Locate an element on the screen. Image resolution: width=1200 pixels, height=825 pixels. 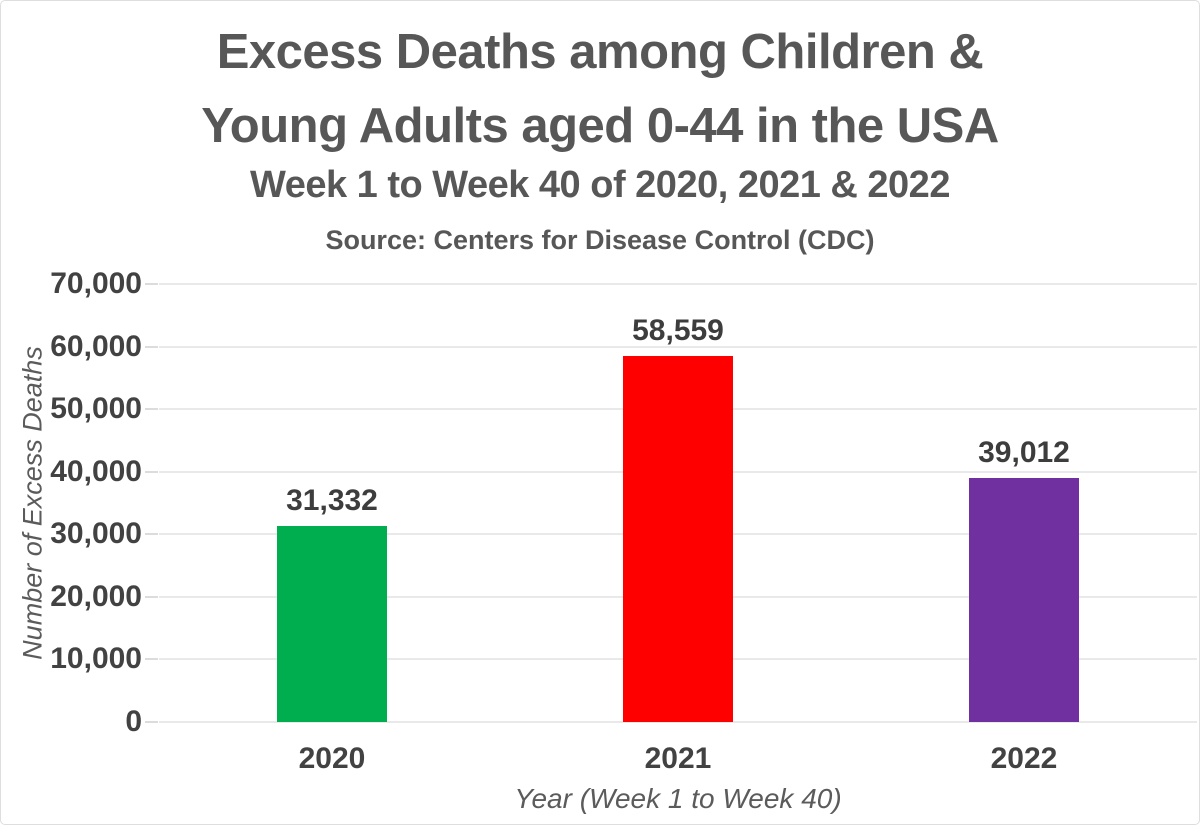
y-tick-label-70000: 70,000 is located at coordinates (96, 283).